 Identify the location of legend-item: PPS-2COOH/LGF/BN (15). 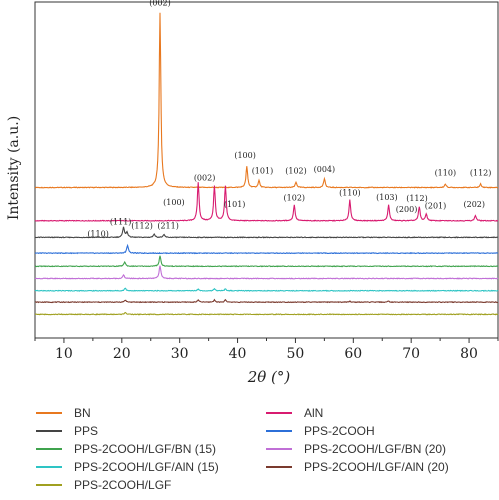
(126, 449).